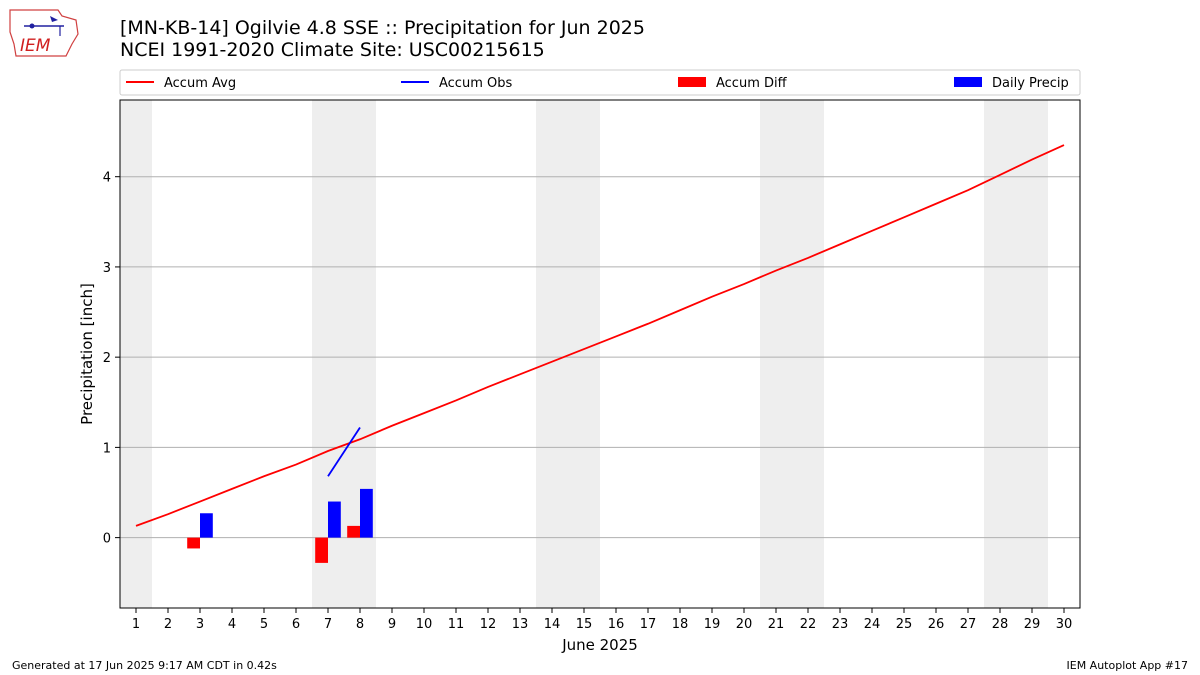 The width and height of the screenshot is (1200, 675). What do you see at coordinates (488, 624) in the screenshot?
I see `x-tick-label: 12` at bounding box center [488, 624].